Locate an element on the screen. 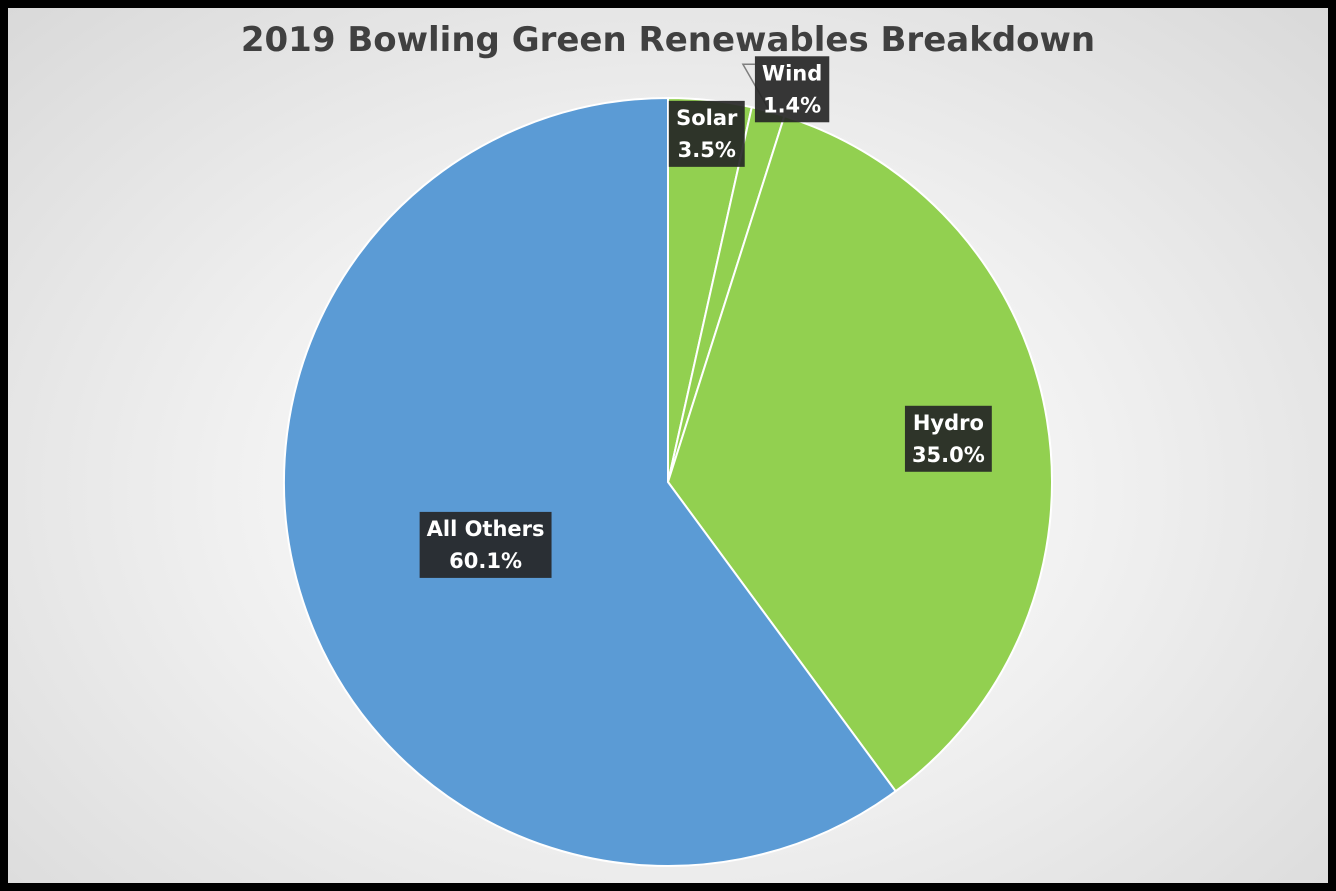 This screenshot has height=891, width=1336. data-label-value: 60.1% is located at coordinates (485, 561).